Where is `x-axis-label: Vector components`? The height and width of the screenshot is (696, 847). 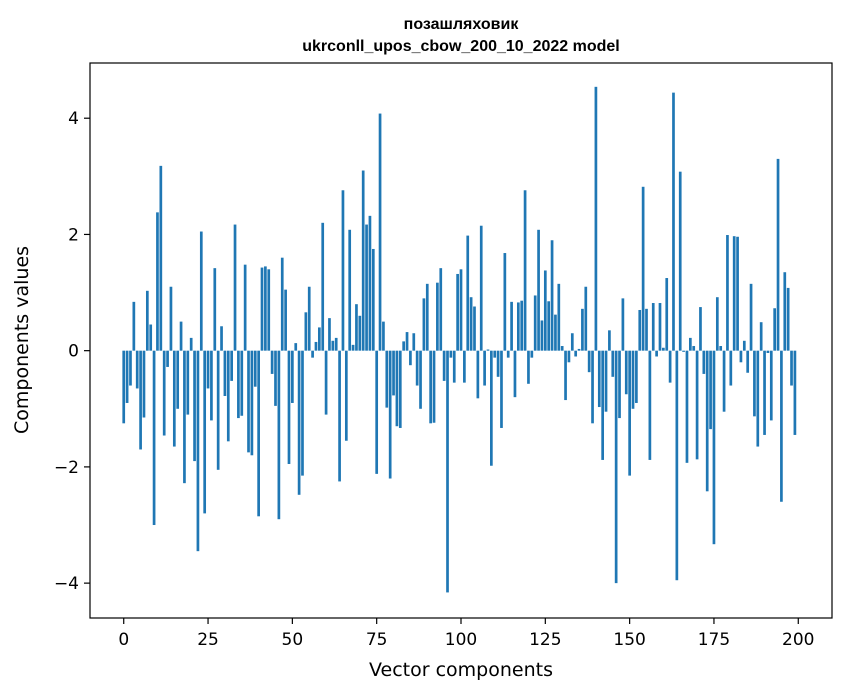 x-axis-label: Vector components is located at coordinates (461, 670).